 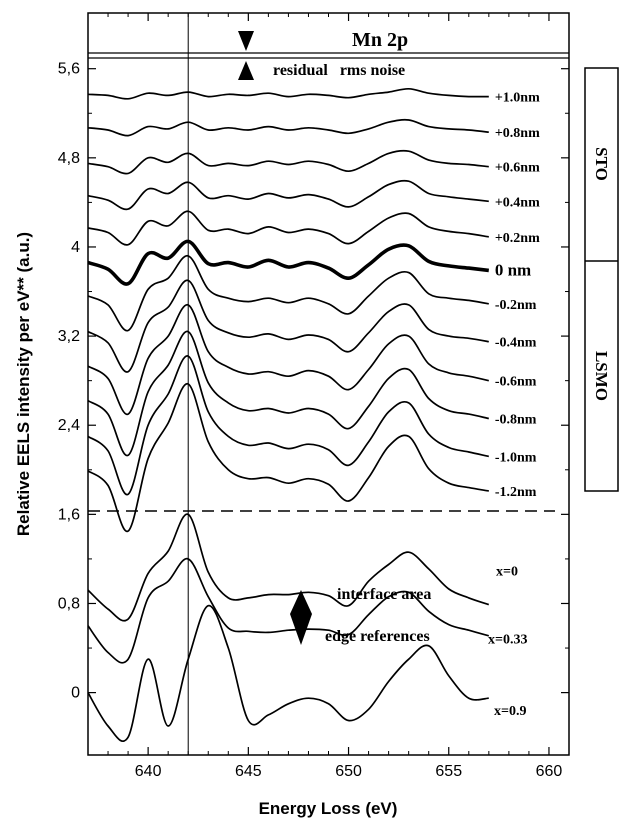 What do you see at coordinates (513, 269) in the screenshot?
I see `spectrum-label: 0 nm` at bounding box center [513, 269].